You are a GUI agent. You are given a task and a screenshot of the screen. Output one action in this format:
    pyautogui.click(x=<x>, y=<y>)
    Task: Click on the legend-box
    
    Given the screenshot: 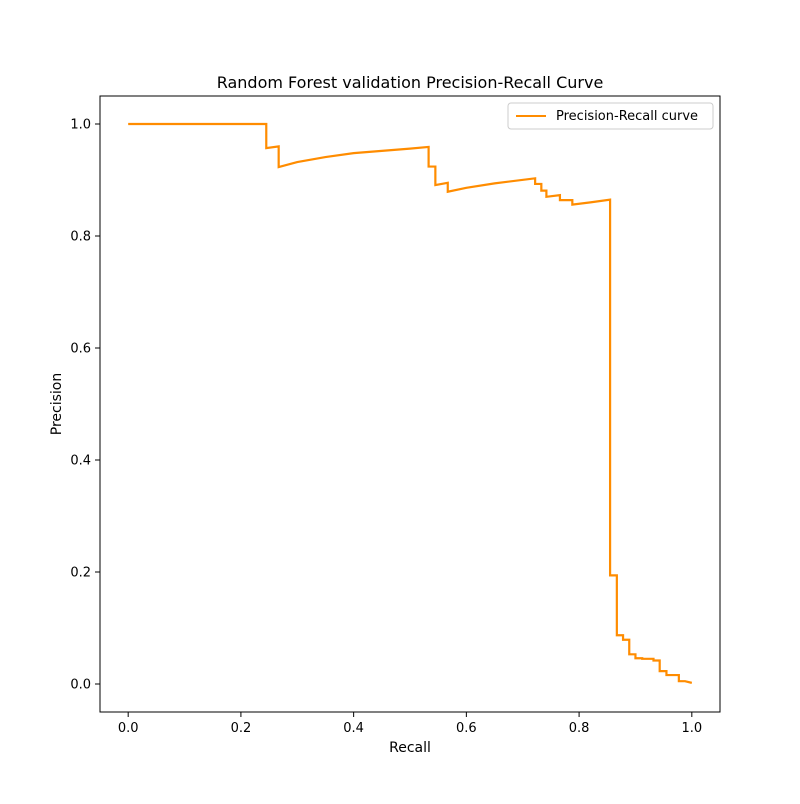 What is the action you would take?
    pyautogui.click(x=610, y=116)
    